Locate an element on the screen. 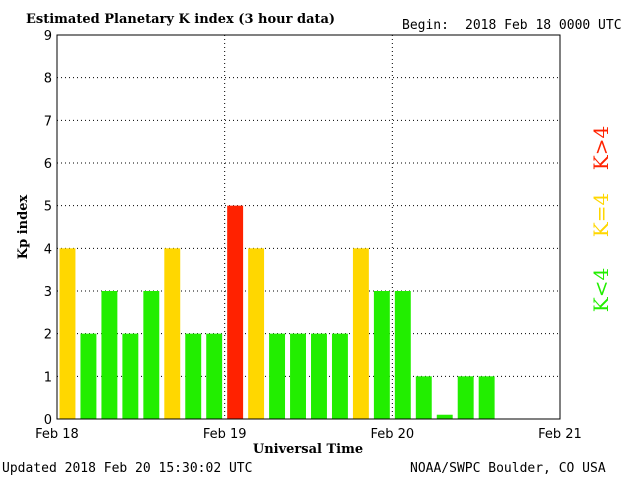 The width and height of the screenshot is (640, 480). x-tick-label: Feb 18 is located at coordinates (57, 434).